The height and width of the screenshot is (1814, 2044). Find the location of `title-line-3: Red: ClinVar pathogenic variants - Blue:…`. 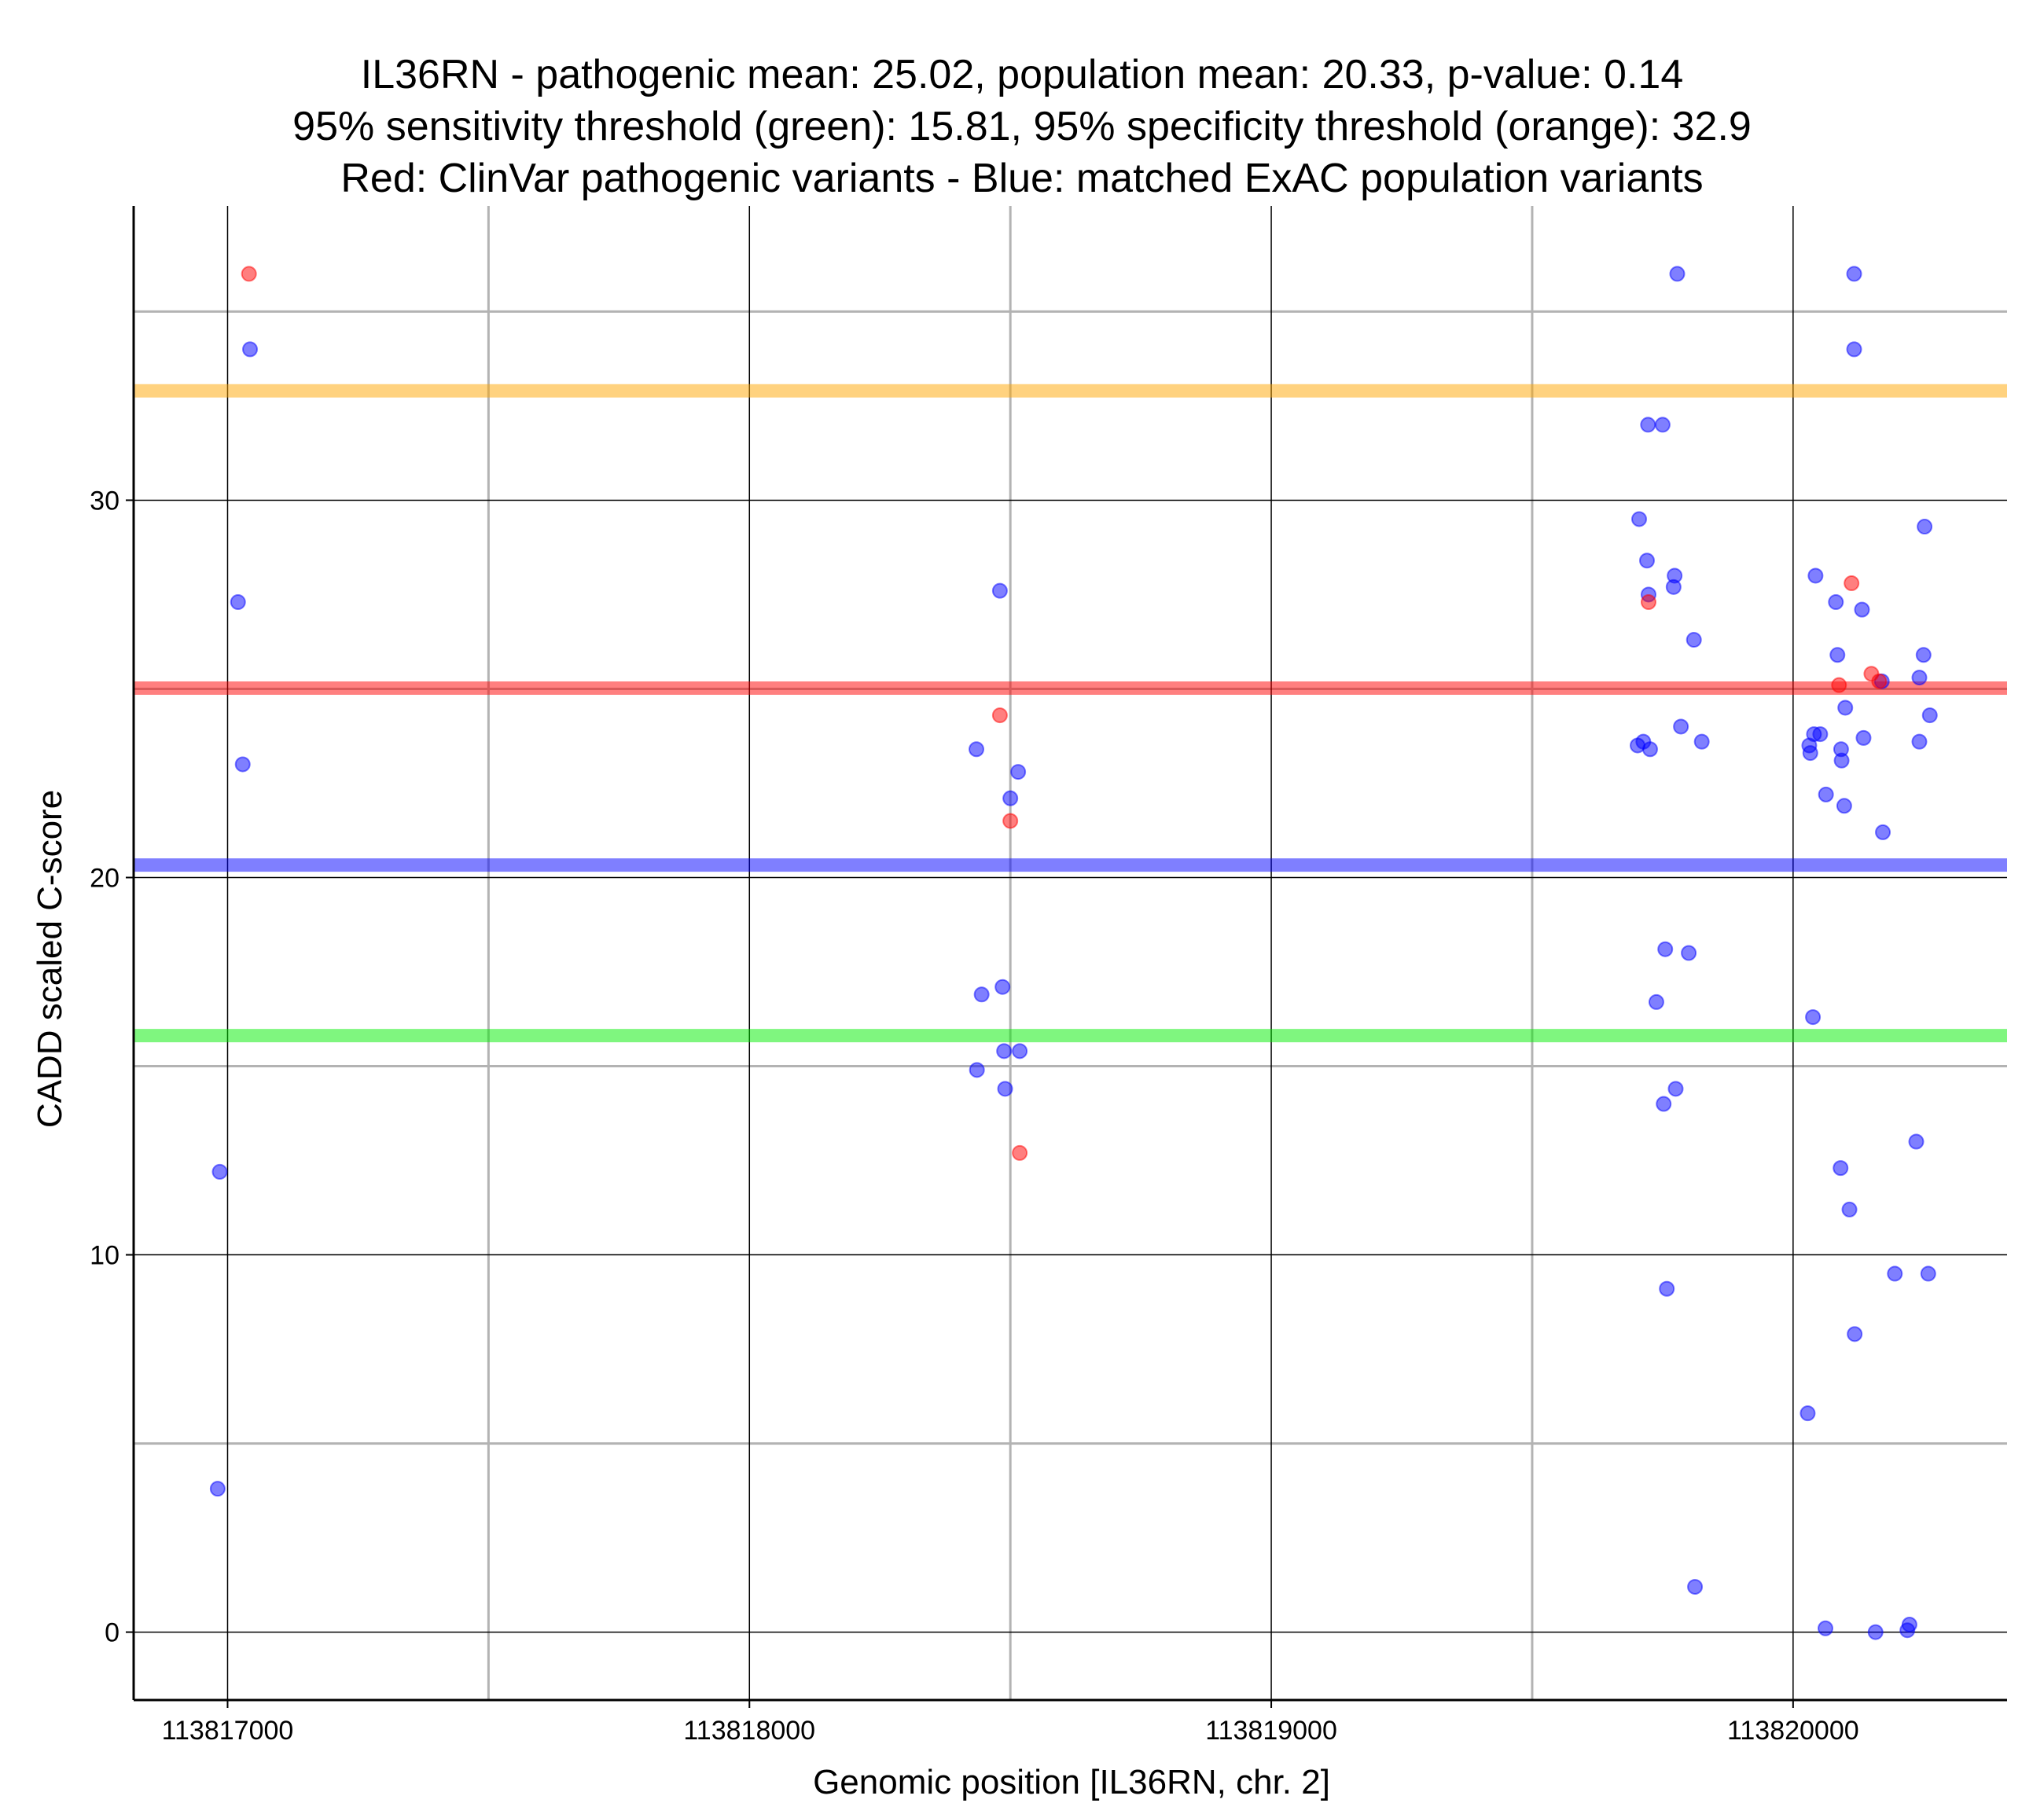

title-line-3: Red: ClinVar pathogenic variants - Blue:… is located at coordinates (1021, 178).